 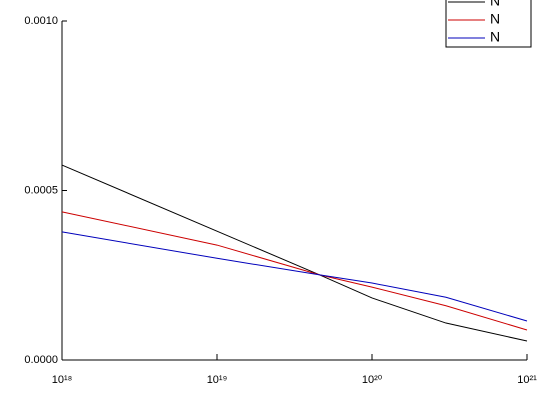 What do you see at coordinates (41, 190) in the screenshot?
I see `y-tick-label: 0.0005` at bounding box center [41, 190].